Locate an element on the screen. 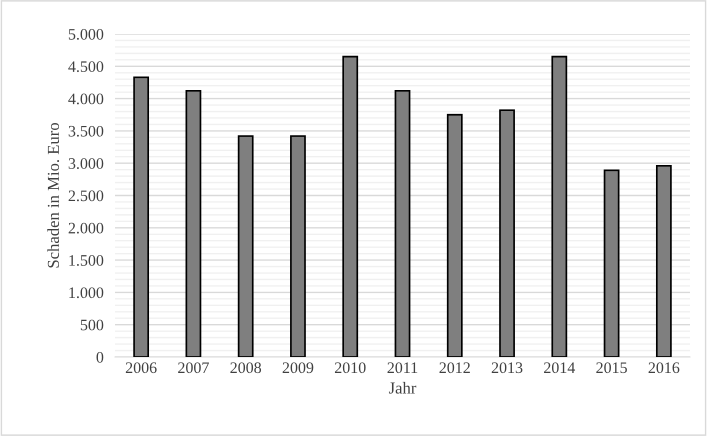 The image size is (707, 436). x-tick-label: 2015 is located at coordinates (611, 368).